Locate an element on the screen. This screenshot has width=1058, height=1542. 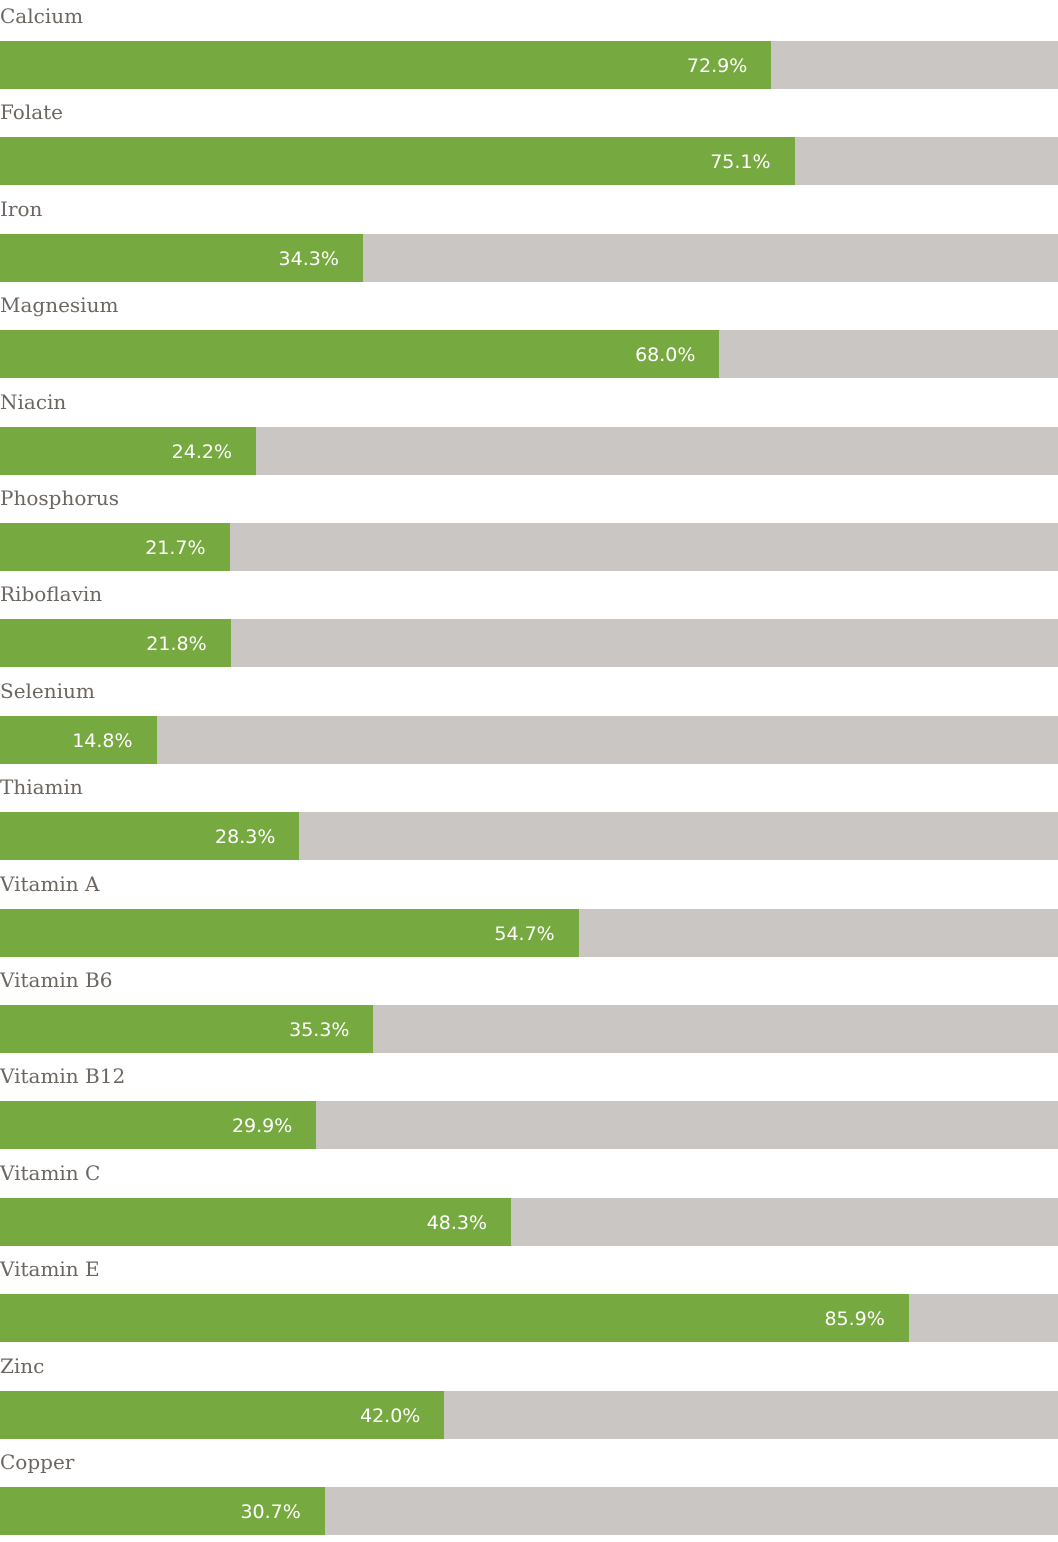
bar-fill: 21.8% is located at coordinates (115, 643).